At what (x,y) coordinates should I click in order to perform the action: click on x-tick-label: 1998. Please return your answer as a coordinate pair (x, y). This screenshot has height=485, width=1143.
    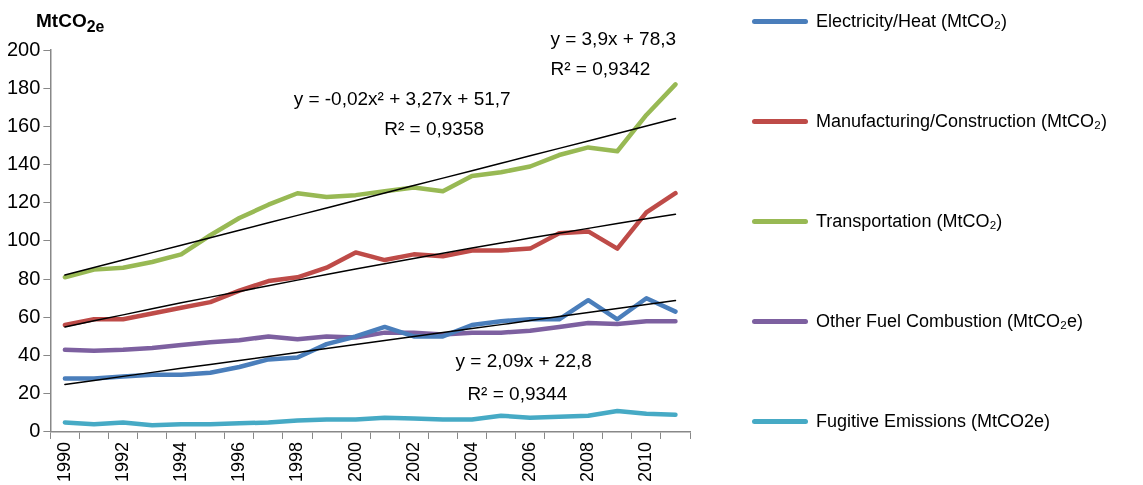
    Looking at the image, I should click on (296, 461).